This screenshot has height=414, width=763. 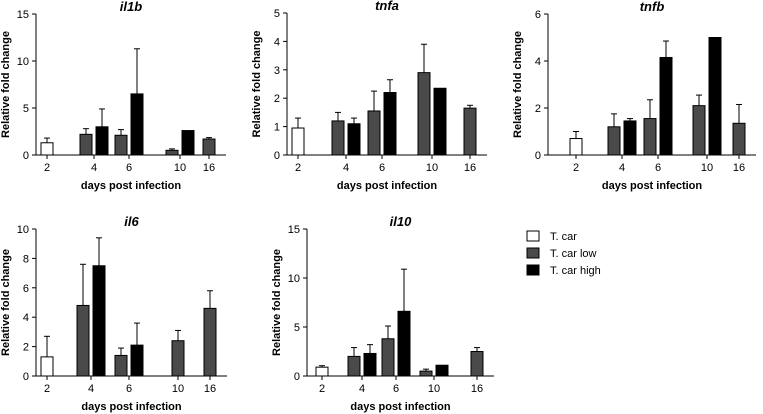 I want to click on y-tick-label: 15, so click(x=294, y=230).